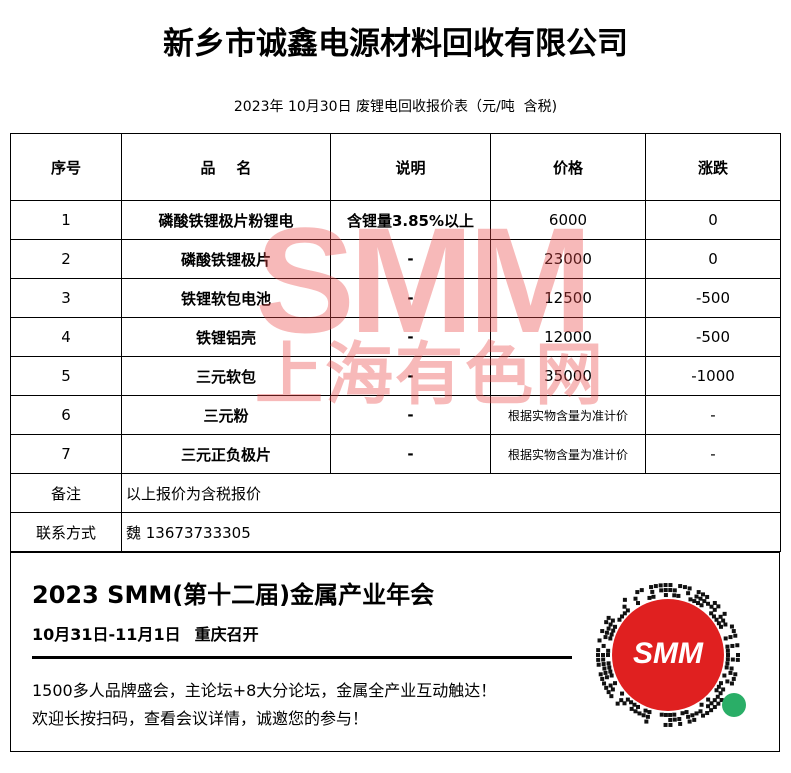 The width and height of the screenshot is (791, 773). I want to click on cell-text: 4, so click(66, 337).